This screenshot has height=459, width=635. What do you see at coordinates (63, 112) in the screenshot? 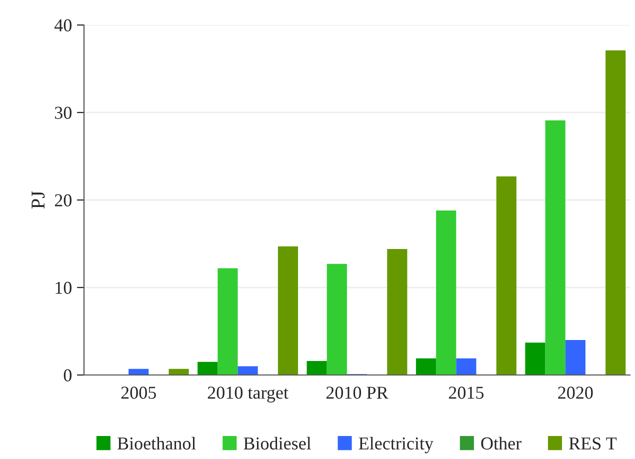
I see `y-tick-label: 30` at bounding box center [63, 112].